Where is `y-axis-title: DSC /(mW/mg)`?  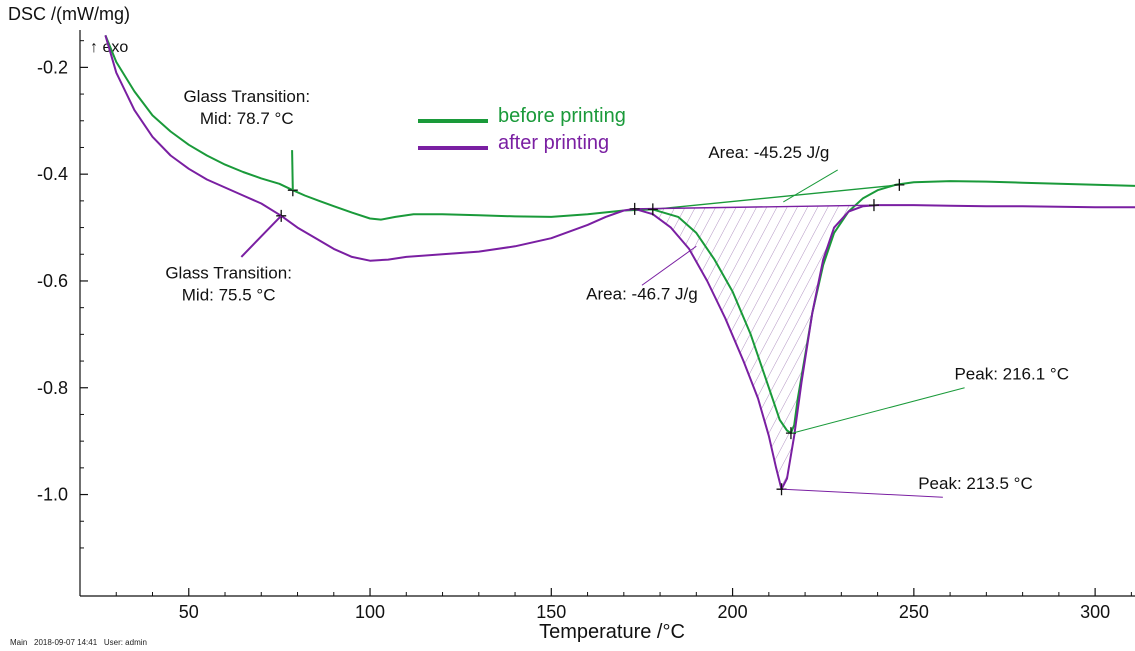 y-axis-title: DSC /(mW/mg) is located at coordinates (69, 14).